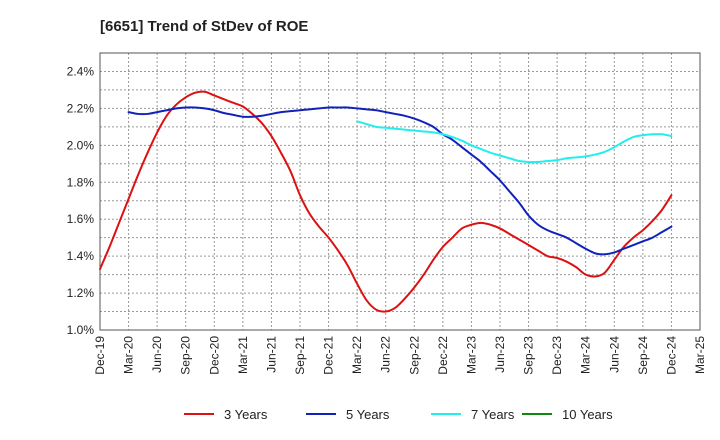  What do you see at coordinates (557, 355) in the screenshot?
I see `x-tick-label: Dec-23` at bounding box center [557, 355].